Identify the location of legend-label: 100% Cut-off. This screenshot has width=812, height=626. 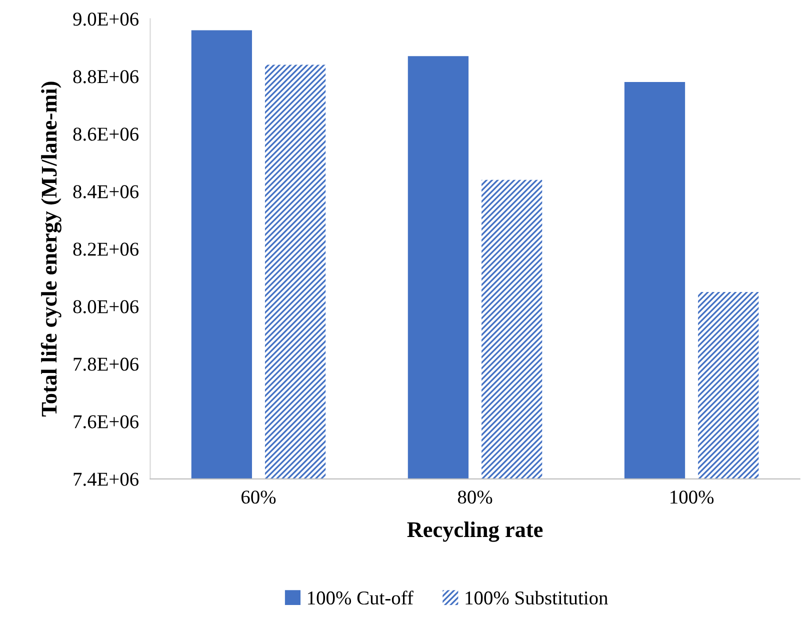
(361, 597).